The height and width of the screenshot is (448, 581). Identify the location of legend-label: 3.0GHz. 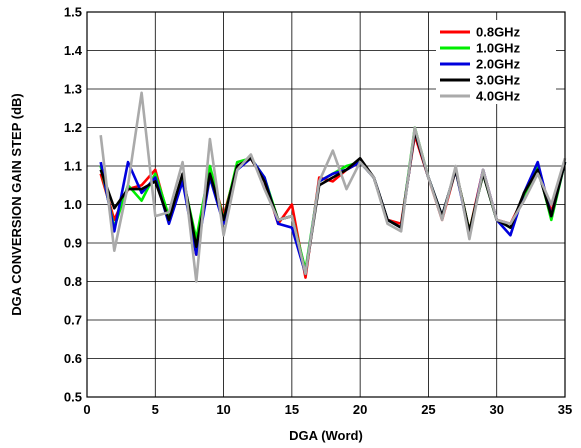
(498, 80).